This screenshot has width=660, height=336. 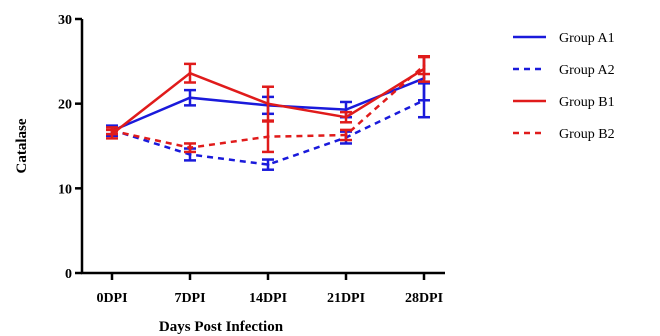 I want to click on x-axis-title: Days Post Infection, so click(x=221, y=327).